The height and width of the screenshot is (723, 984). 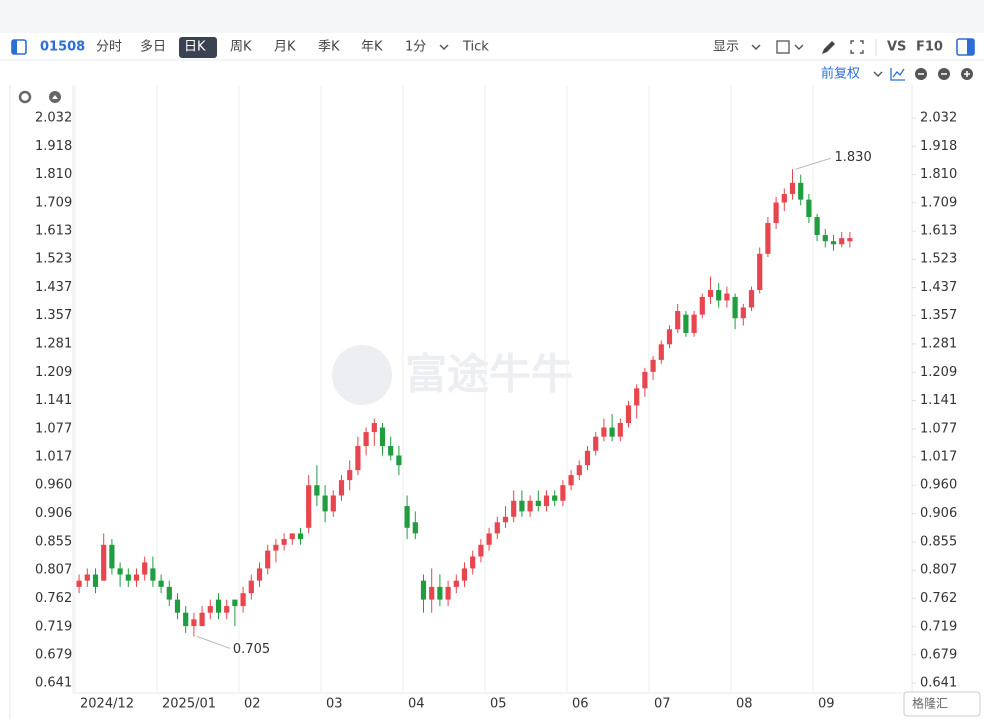 What do you see at coordinates (334, 704) in the screenshot?
I see `x-tick-label: 03` at bounding box center [334, 704].